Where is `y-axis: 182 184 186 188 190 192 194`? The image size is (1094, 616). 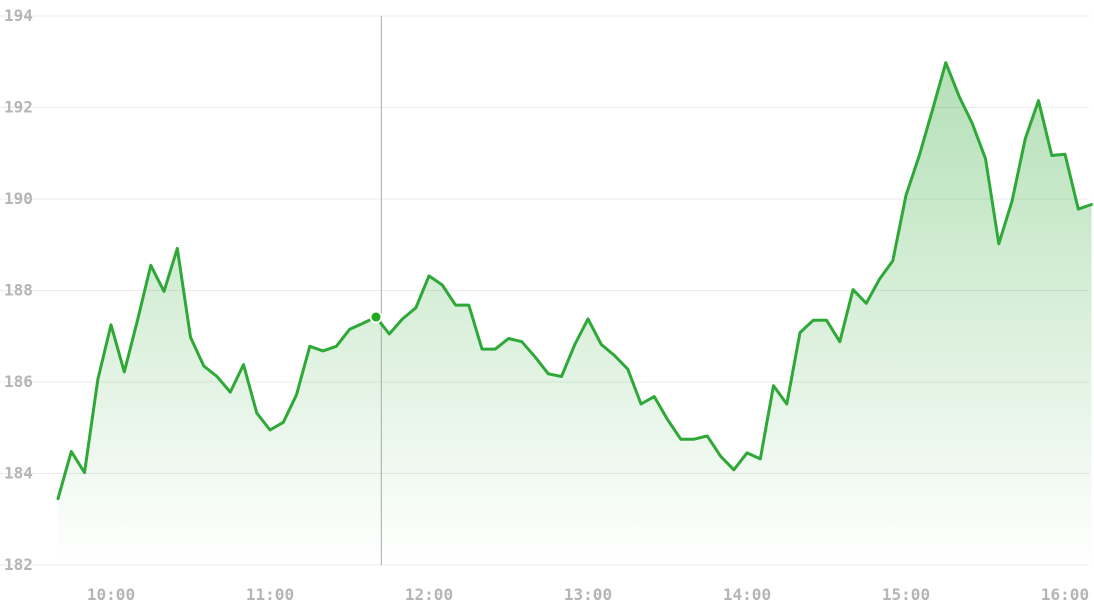 y-axis: 182 184 186 188 190 192 194 is located at coordinates (18, 290).